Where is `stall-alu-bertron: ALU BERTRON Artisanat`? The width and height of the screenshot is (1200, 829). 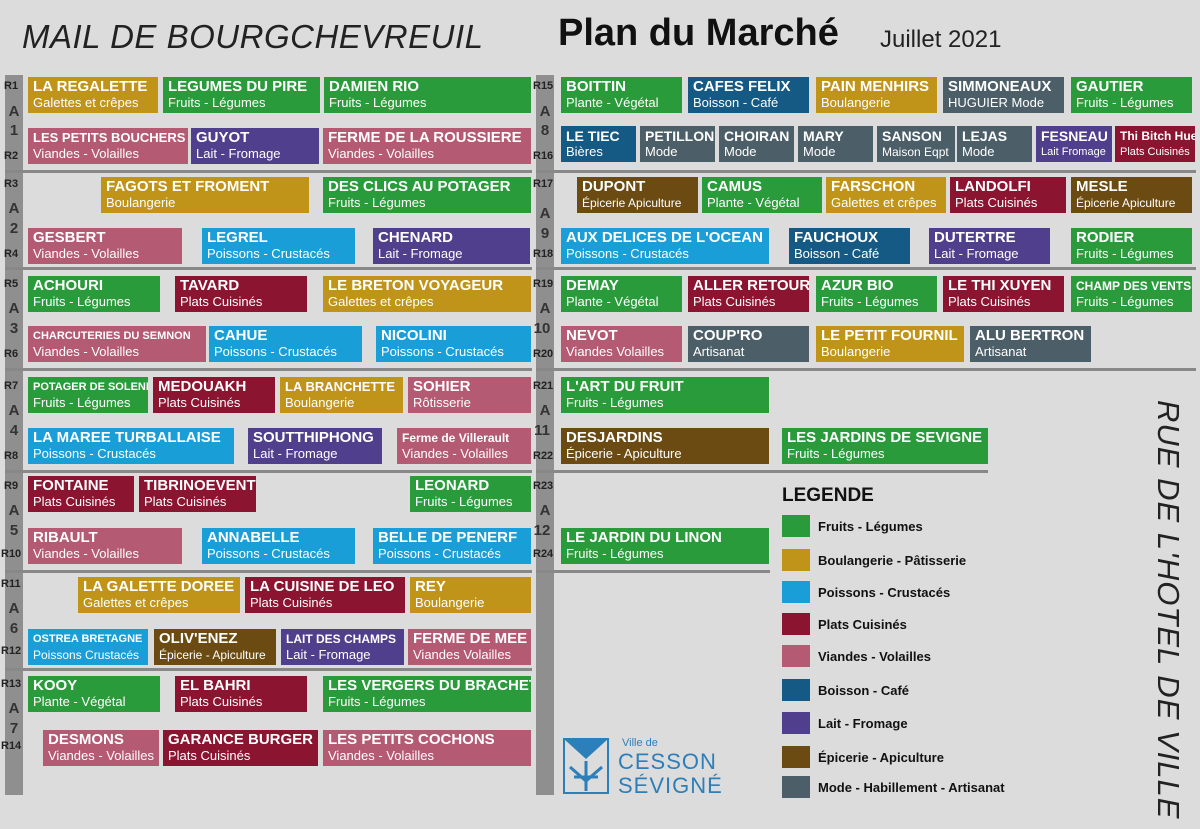
stall-alu-bertron: ALU BERTRON Artisanat is located at coordinates (1030, 344).